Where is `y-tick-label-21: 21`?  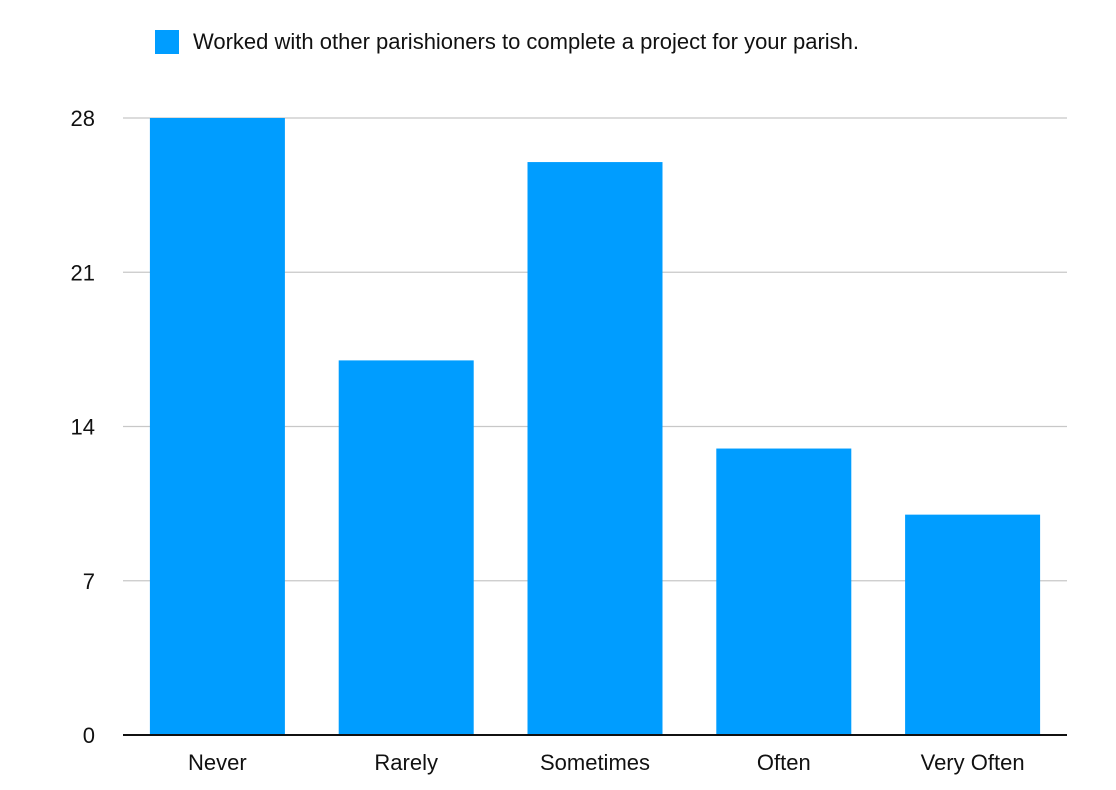
y-tick-label-21: 21 is located at coordinates (83, 272).